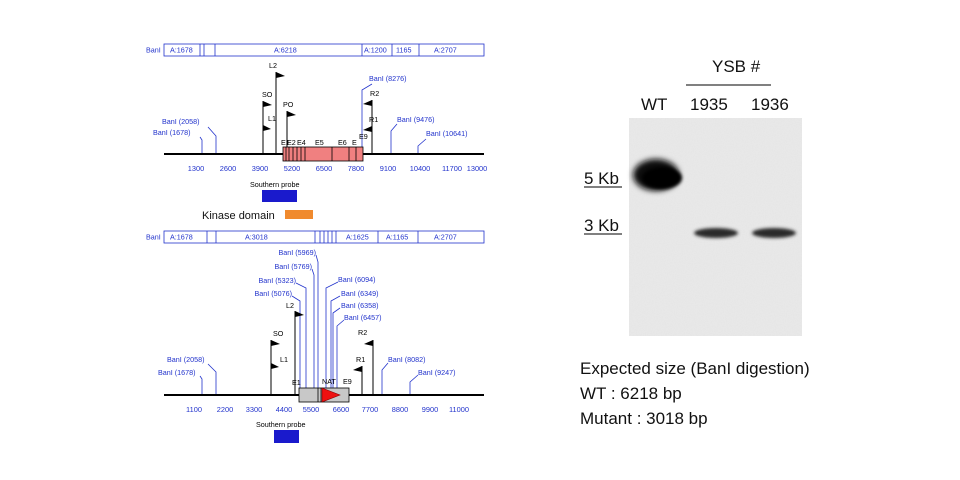 The width and height of the screenshot is (960, 480). I want to click on wt-exon-label: E1, so click(285, 142).